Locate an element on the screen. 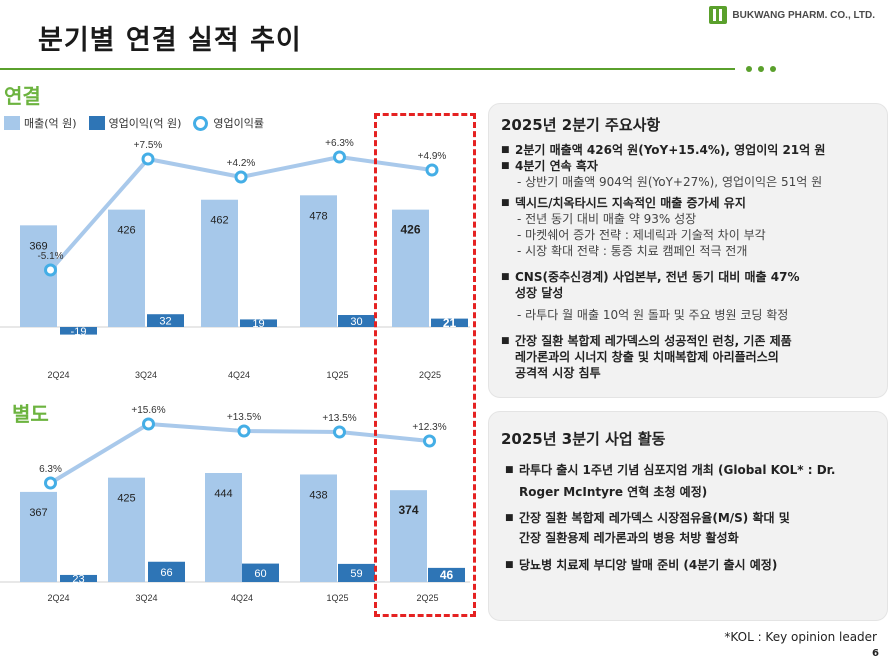 Image resolution: width=889 pixels, height=663 pixels. q2-bullet-3-sub: - 라투다 월 매출 10억 원 돌파 및 주요 병원 코딩 확정 is located at coordinates (653, 315).